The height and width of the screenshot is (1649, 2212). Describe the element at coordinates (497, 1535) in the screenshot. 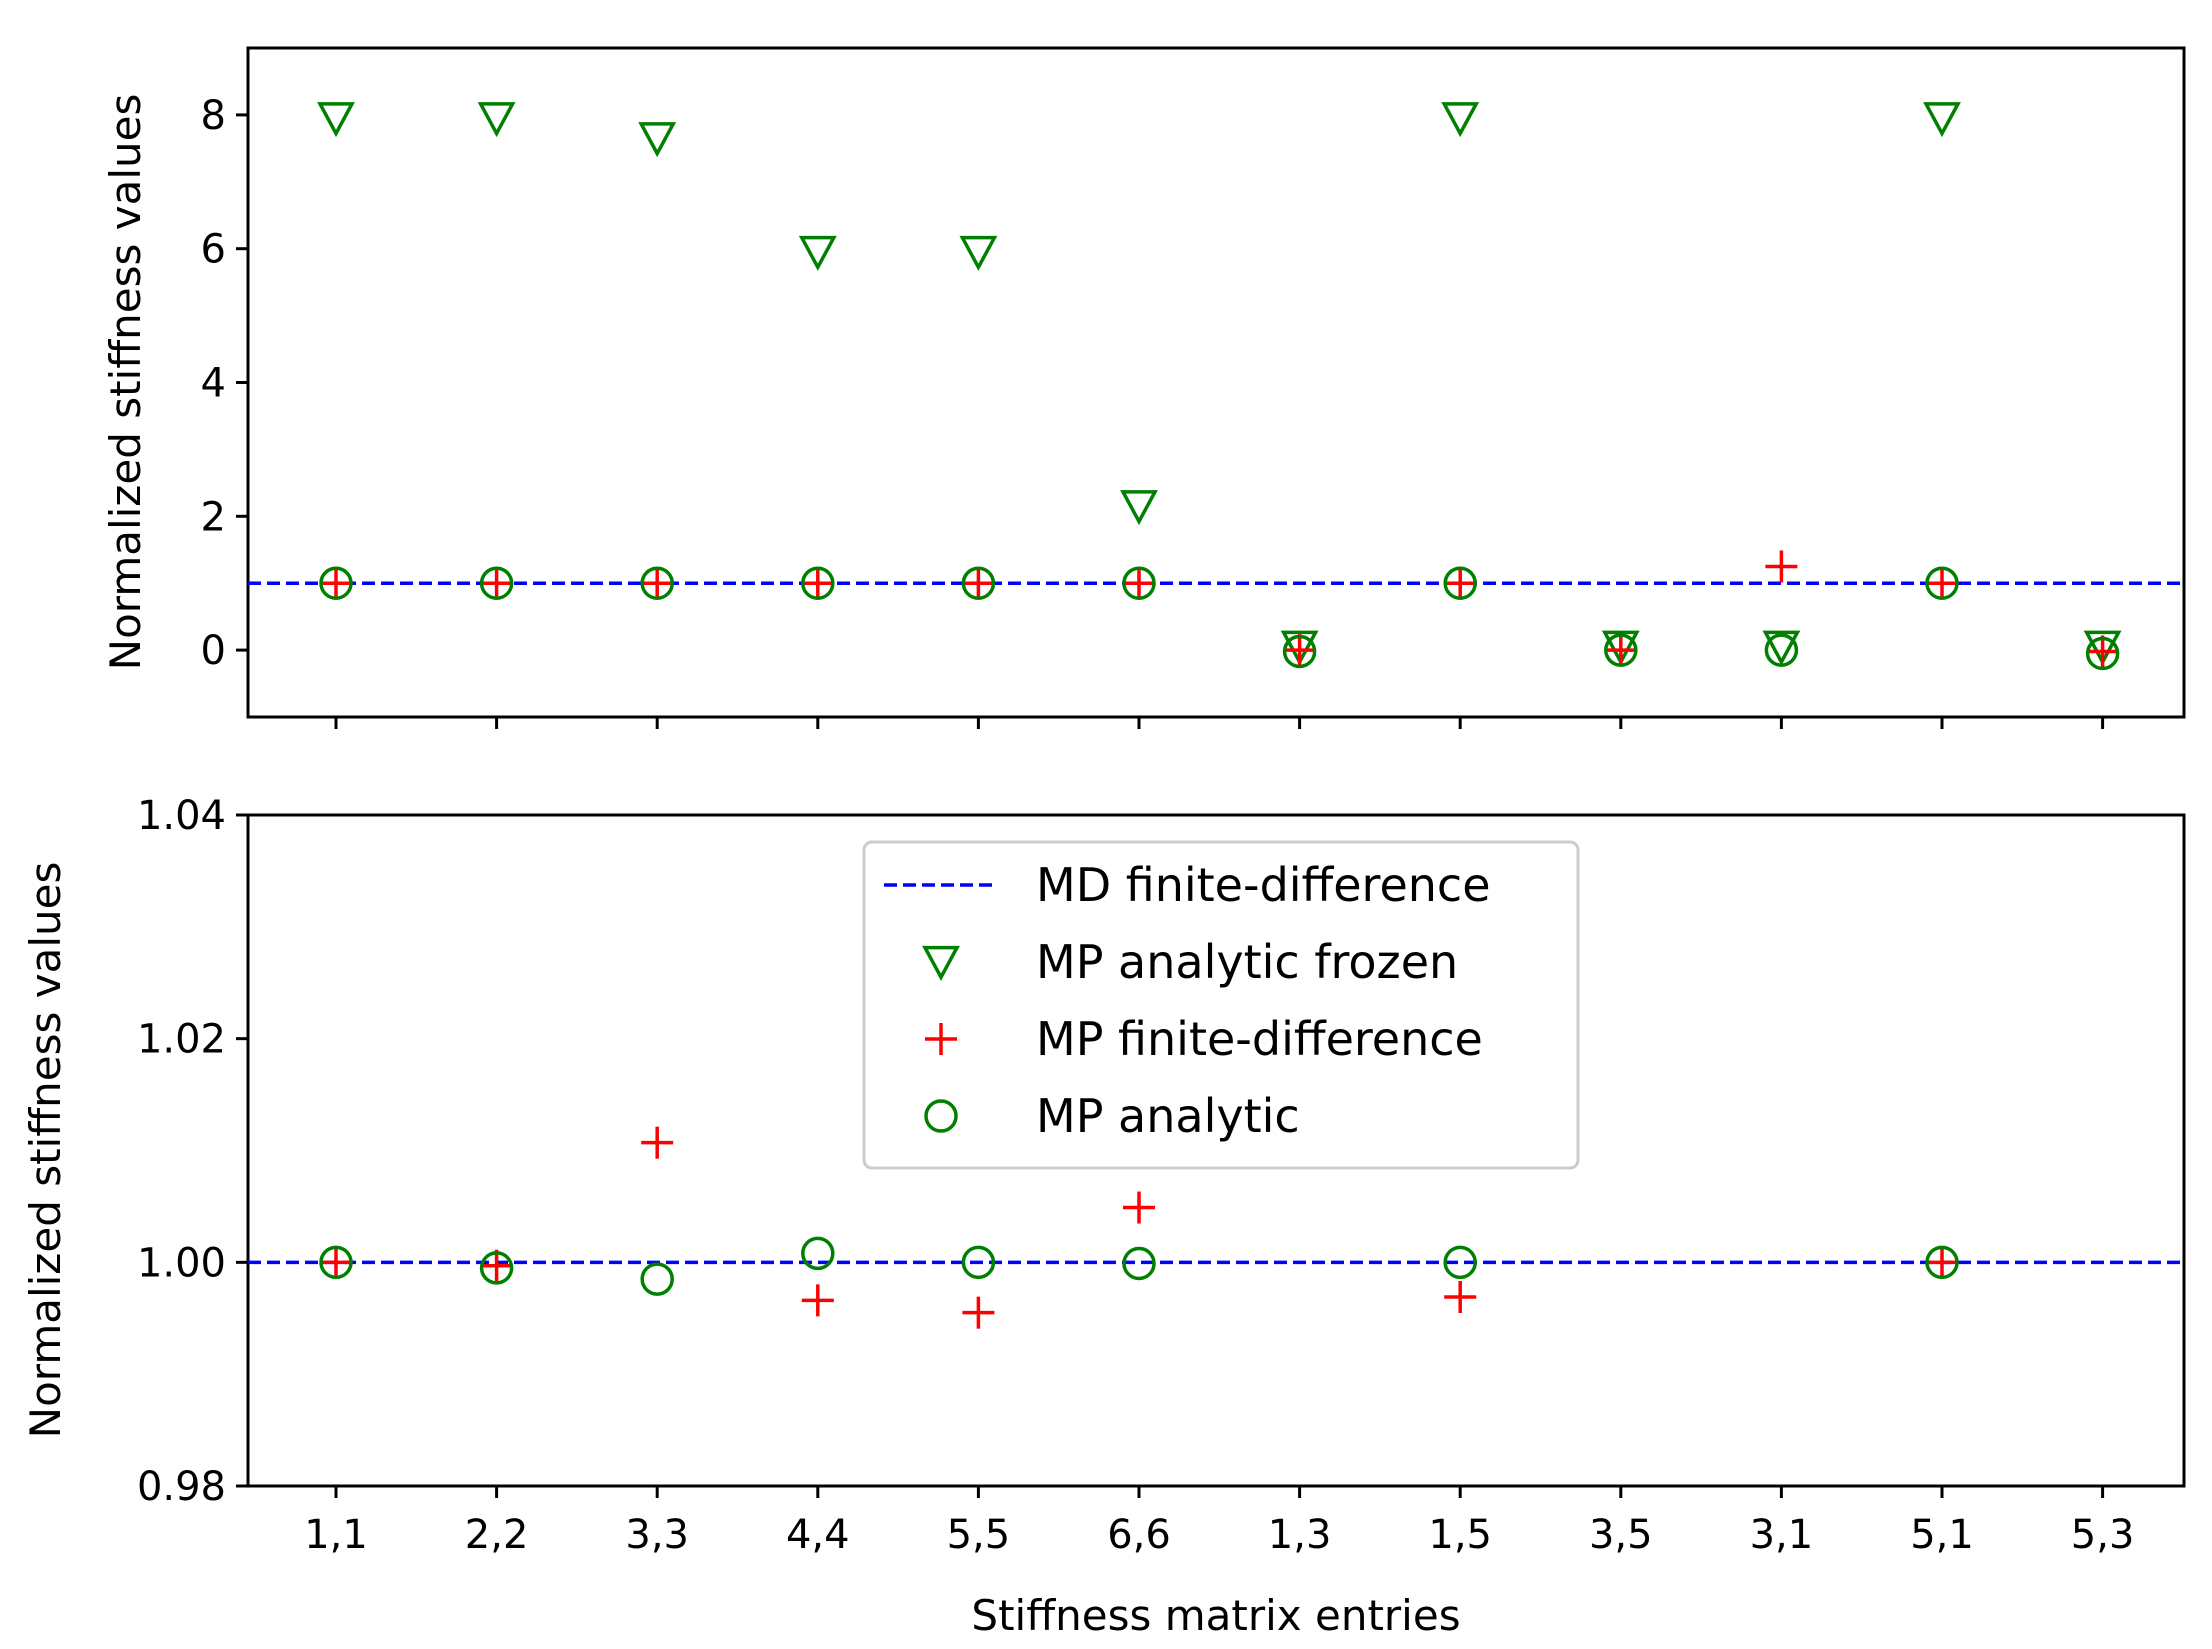

I see `x-tick-label: 2,2` at that location.